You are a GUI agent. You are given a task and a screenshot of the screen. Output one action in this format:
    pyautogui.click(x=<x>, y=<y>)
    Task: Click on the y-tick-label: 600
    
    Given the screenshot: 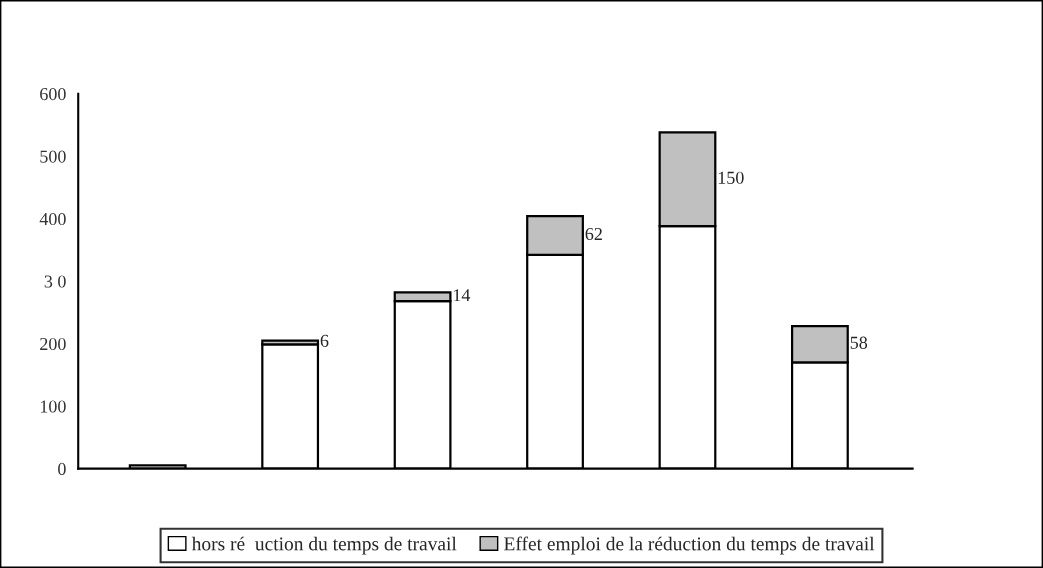 What is the action you would take?
    pyautogui.click(x=53, y=94)
    